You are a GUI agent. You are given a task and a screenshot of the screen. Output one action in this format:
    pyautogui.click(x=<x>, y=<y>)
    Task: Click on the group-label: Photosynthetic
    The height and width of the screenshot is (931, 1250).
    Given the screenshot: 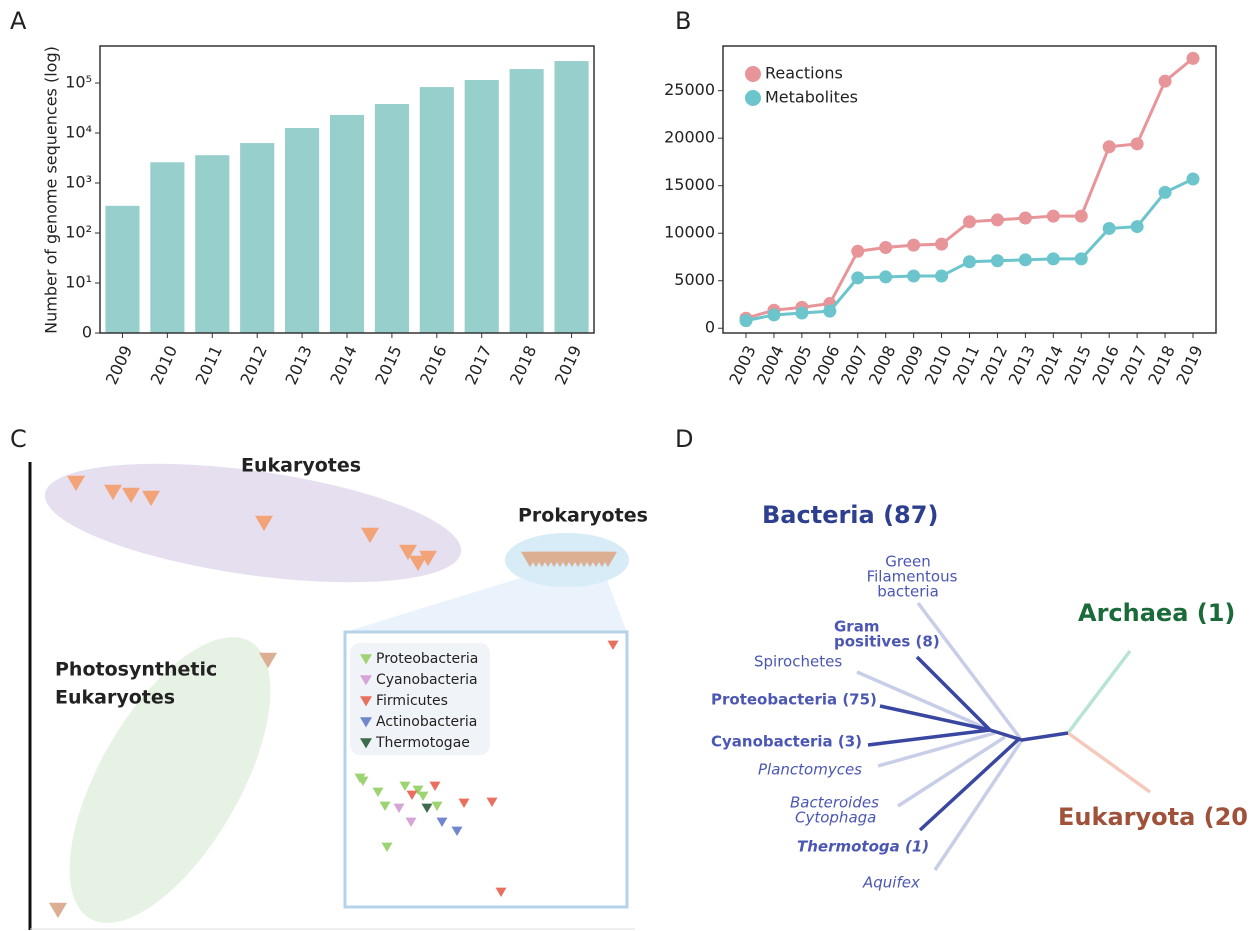 What is the action you would take?
    pyautogui.click(x=136, y=670)
    